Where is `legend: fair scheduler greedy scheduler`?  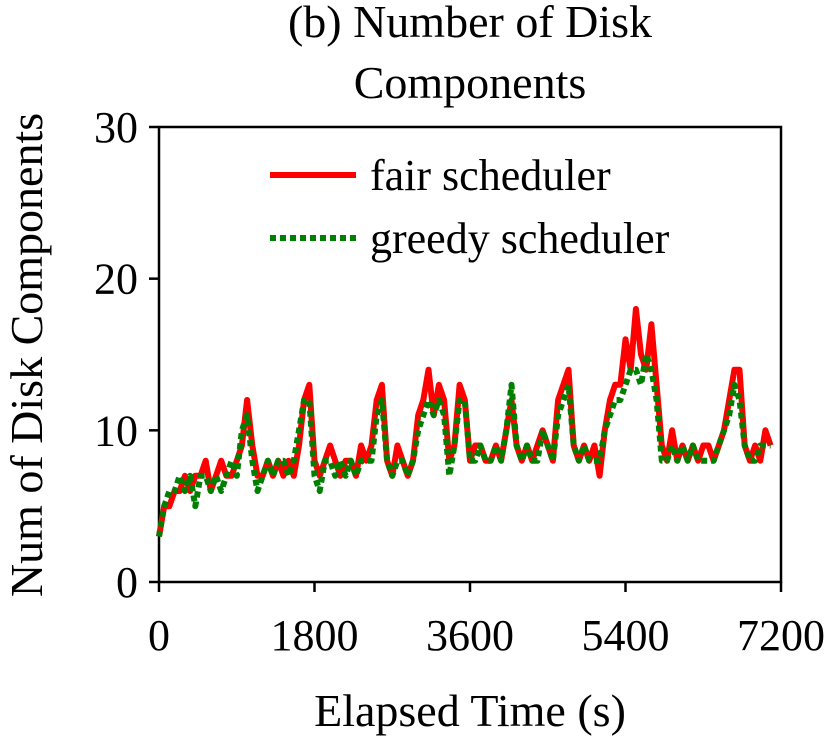
legend: fair scheduler greedy scheduler is located at coordinates (470, 207).